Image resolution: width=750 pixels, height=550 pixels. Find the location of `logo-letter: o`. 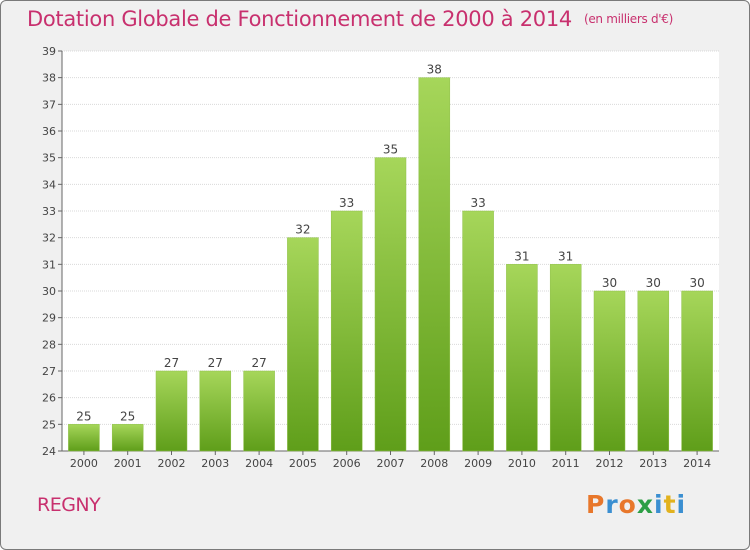

logo-letter: o is located at coordinates (627, 504).